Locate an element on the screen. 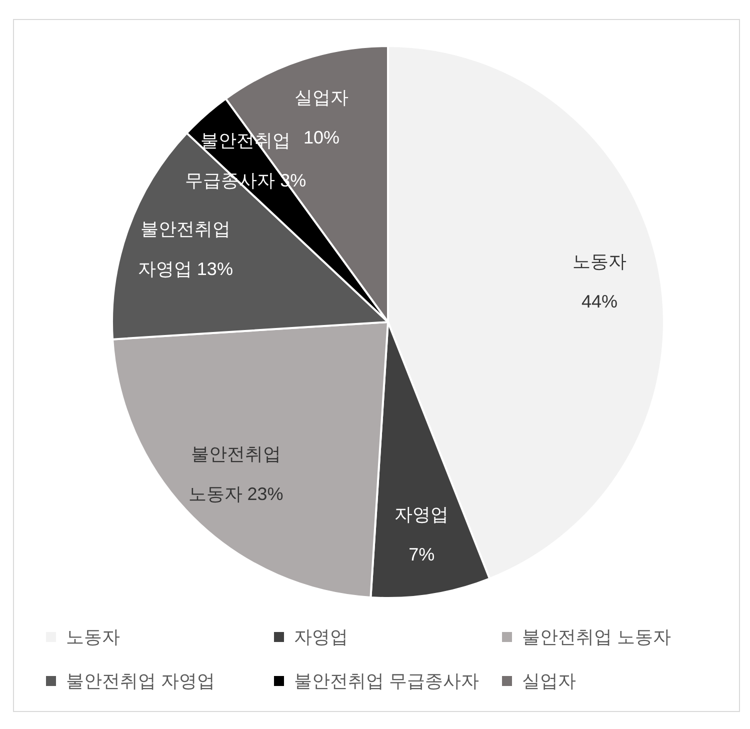 The image size is (750, 729). legend-label: 불안전취업 무급종사자 is located at coordinates (387, 681).